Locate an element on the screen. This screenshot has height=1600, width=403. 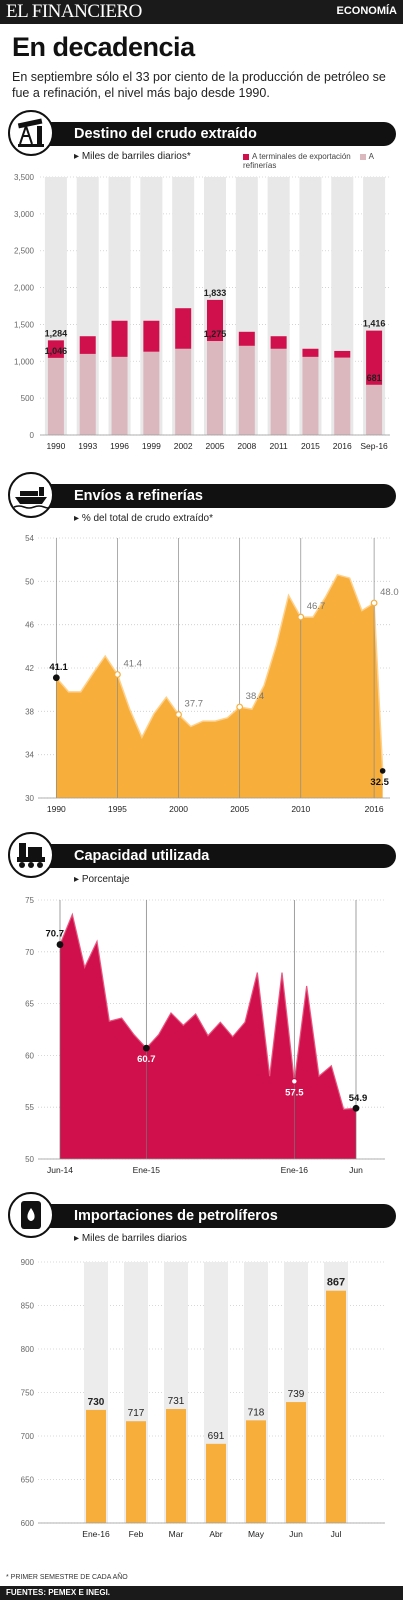
legend-label-refineries: A refinerías is located at coordinates (308, 161).